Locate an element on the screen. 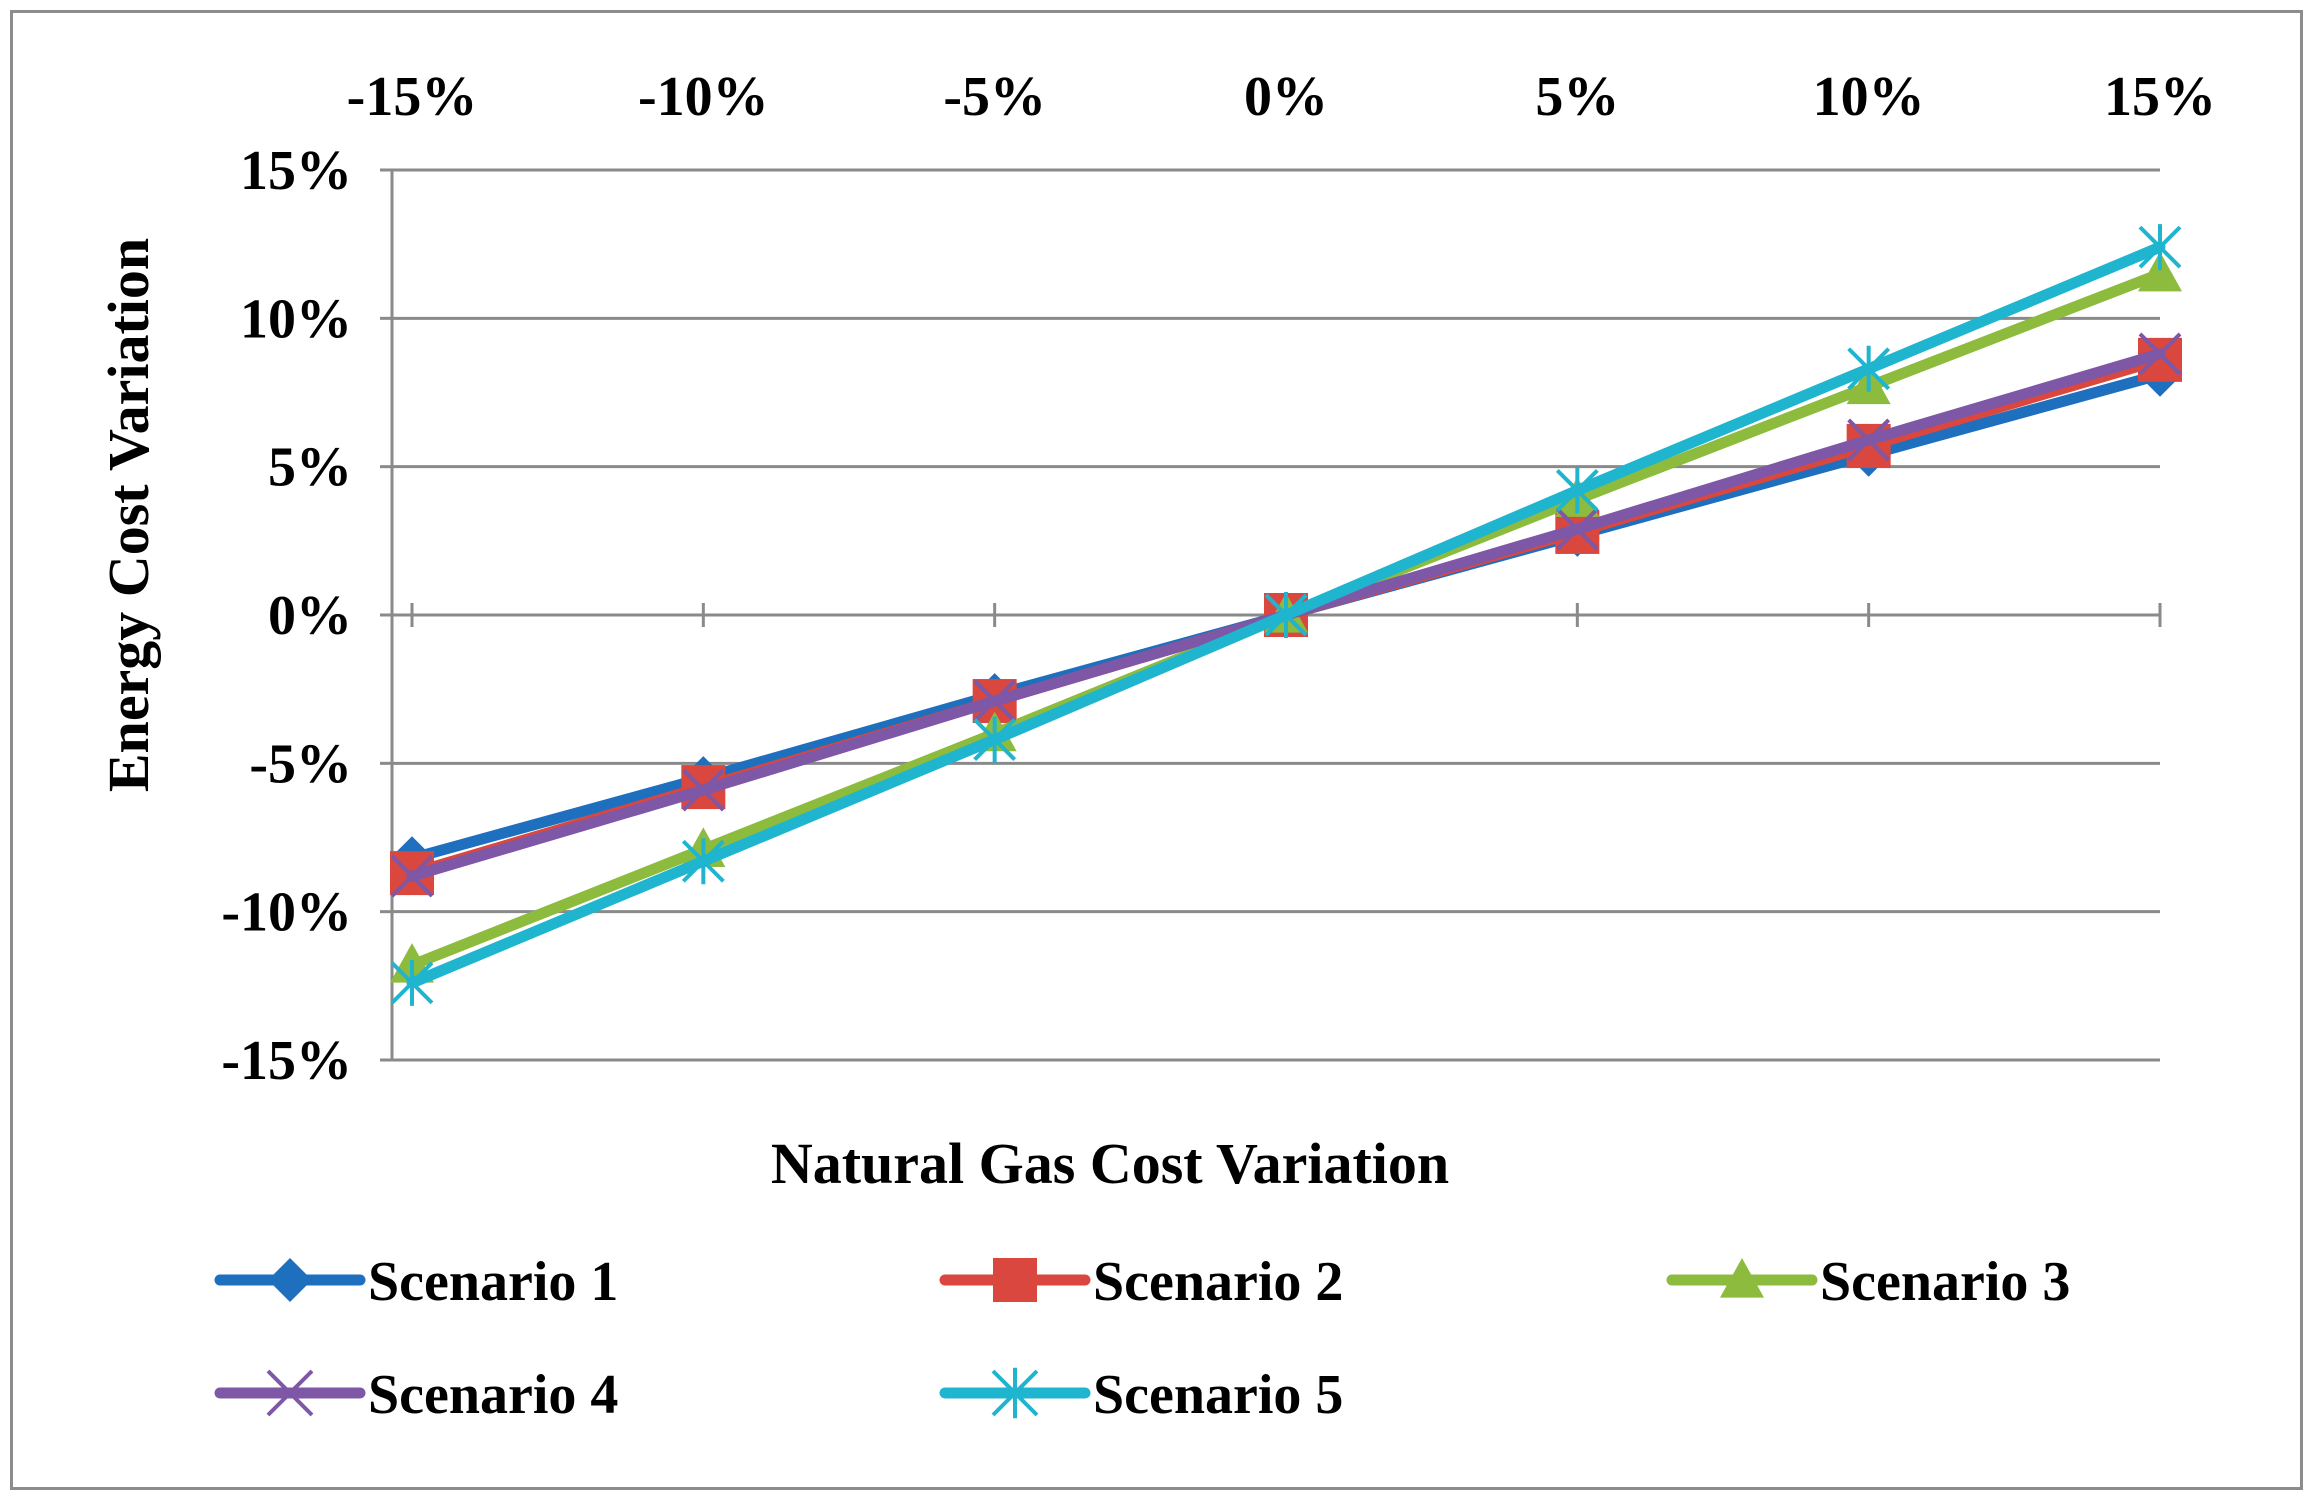  x-tick-label: 0% is located at coordinates (1286, 97).